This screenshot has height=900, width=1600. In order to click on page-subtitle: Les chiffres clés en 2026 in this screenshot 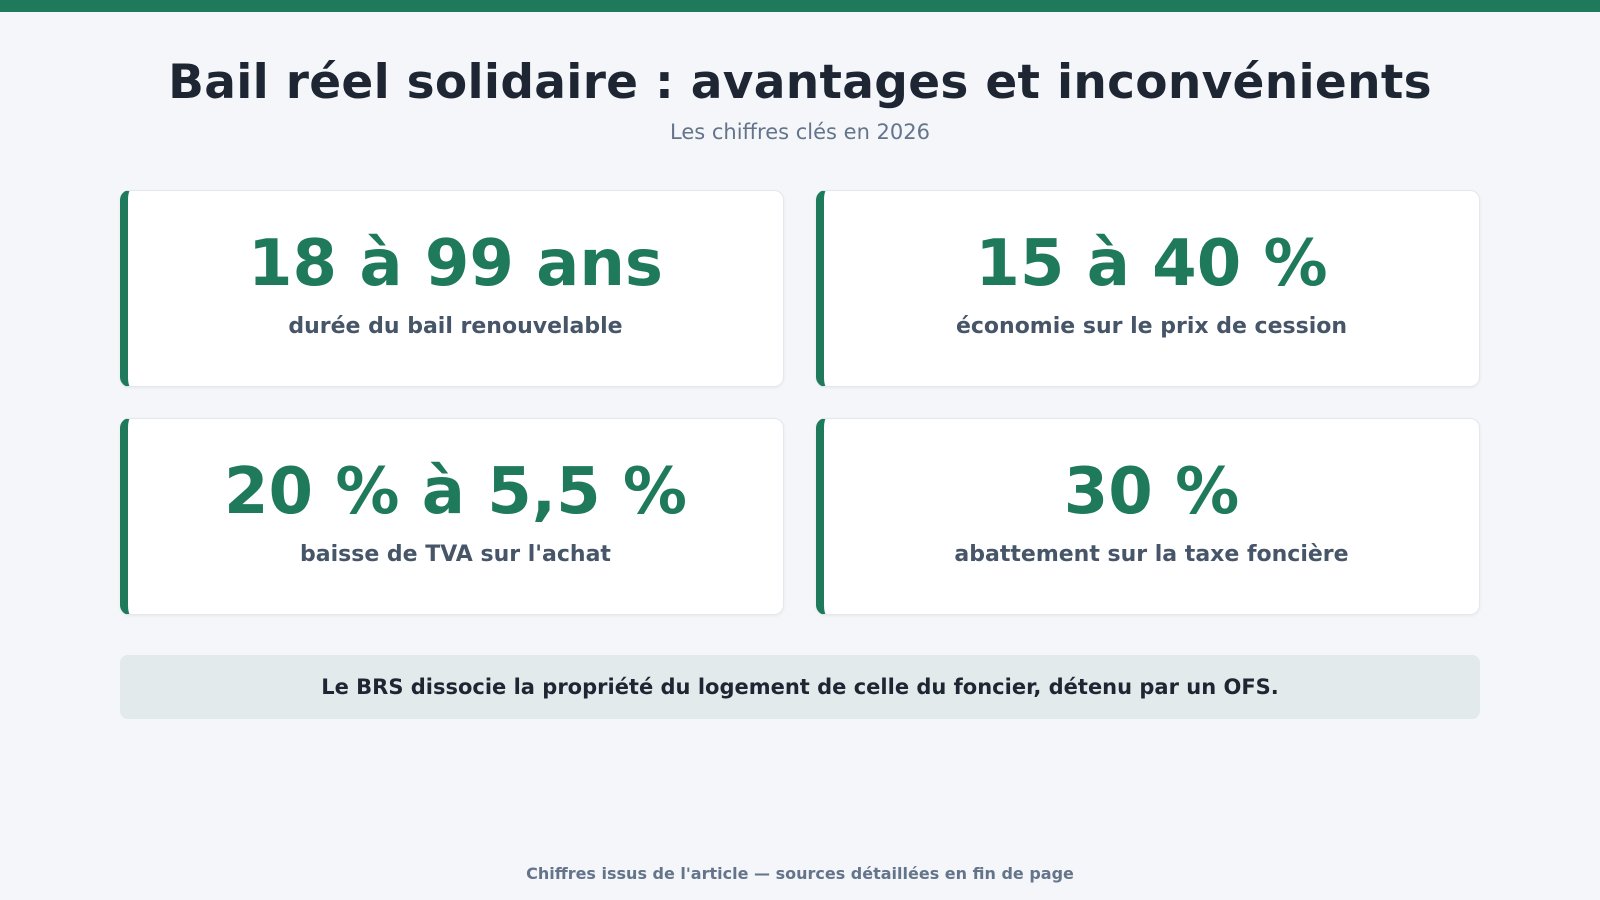, I will do `click(800, 132)`.